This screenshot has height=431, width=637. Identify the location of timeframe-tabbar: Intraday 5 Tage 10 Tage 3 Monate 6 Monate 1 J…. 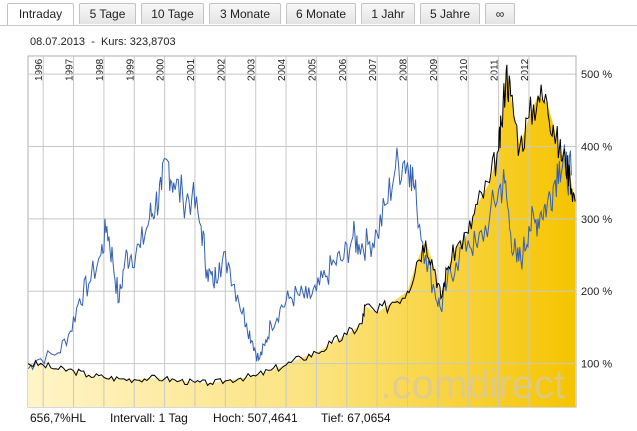
(318, 13).